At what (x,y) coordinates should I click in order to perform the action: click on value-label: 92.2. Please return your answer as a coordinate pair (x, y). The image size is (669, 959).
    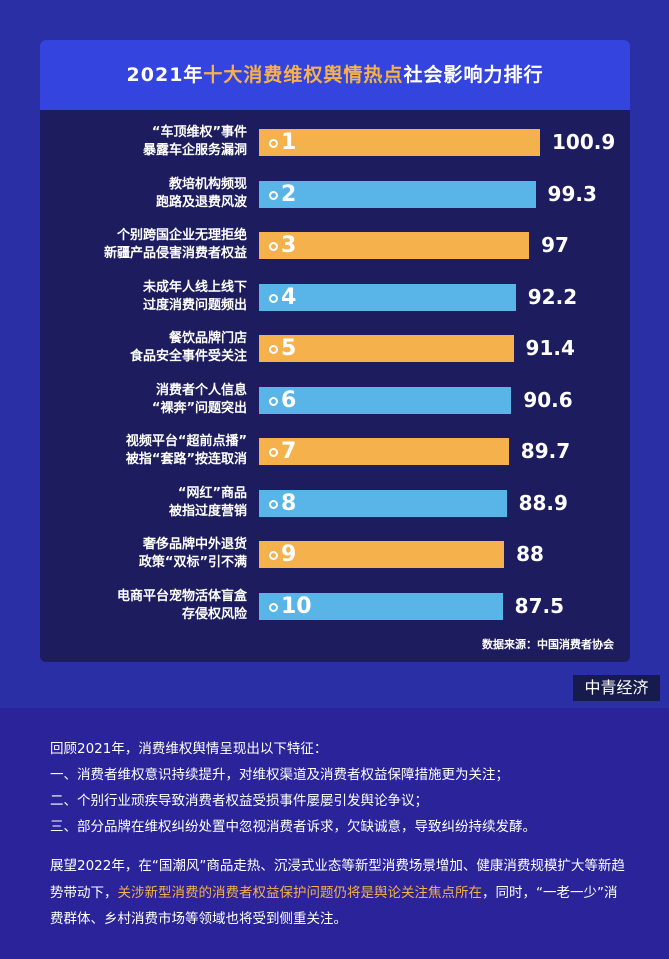
    Looking at the image, I should click on (552, 296).